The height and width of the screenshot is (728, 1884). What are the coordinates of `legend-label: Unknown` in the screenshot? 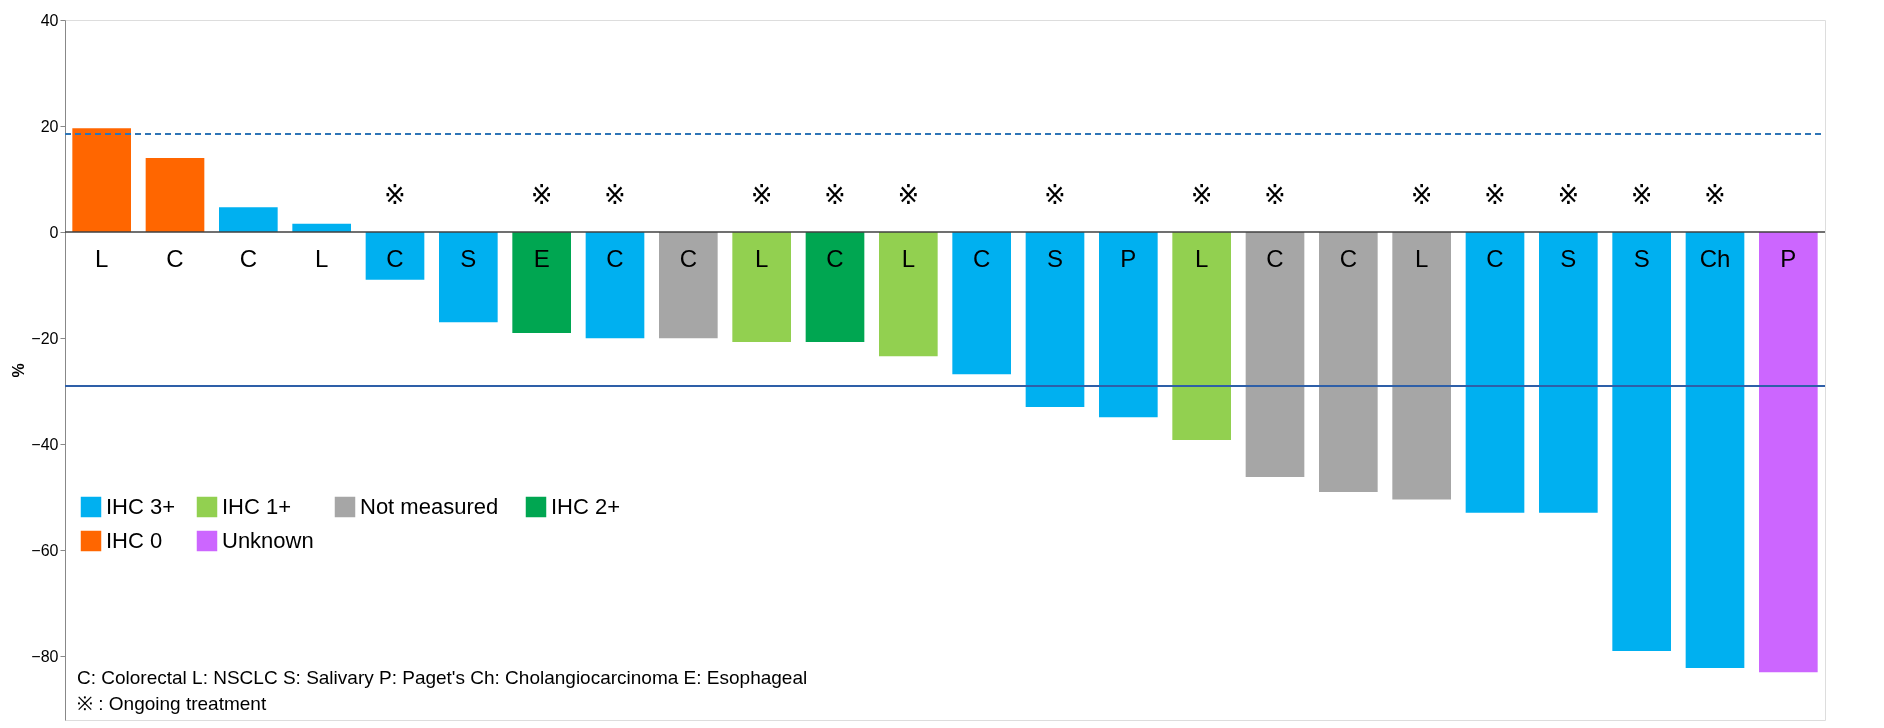 It's located at (268, 540).